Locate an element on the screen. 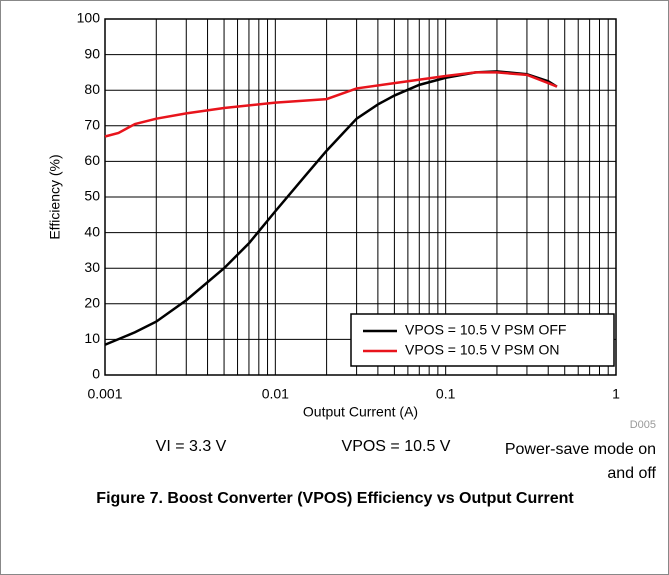  y-tick-label: 30 is located at coordinates (92, 267).